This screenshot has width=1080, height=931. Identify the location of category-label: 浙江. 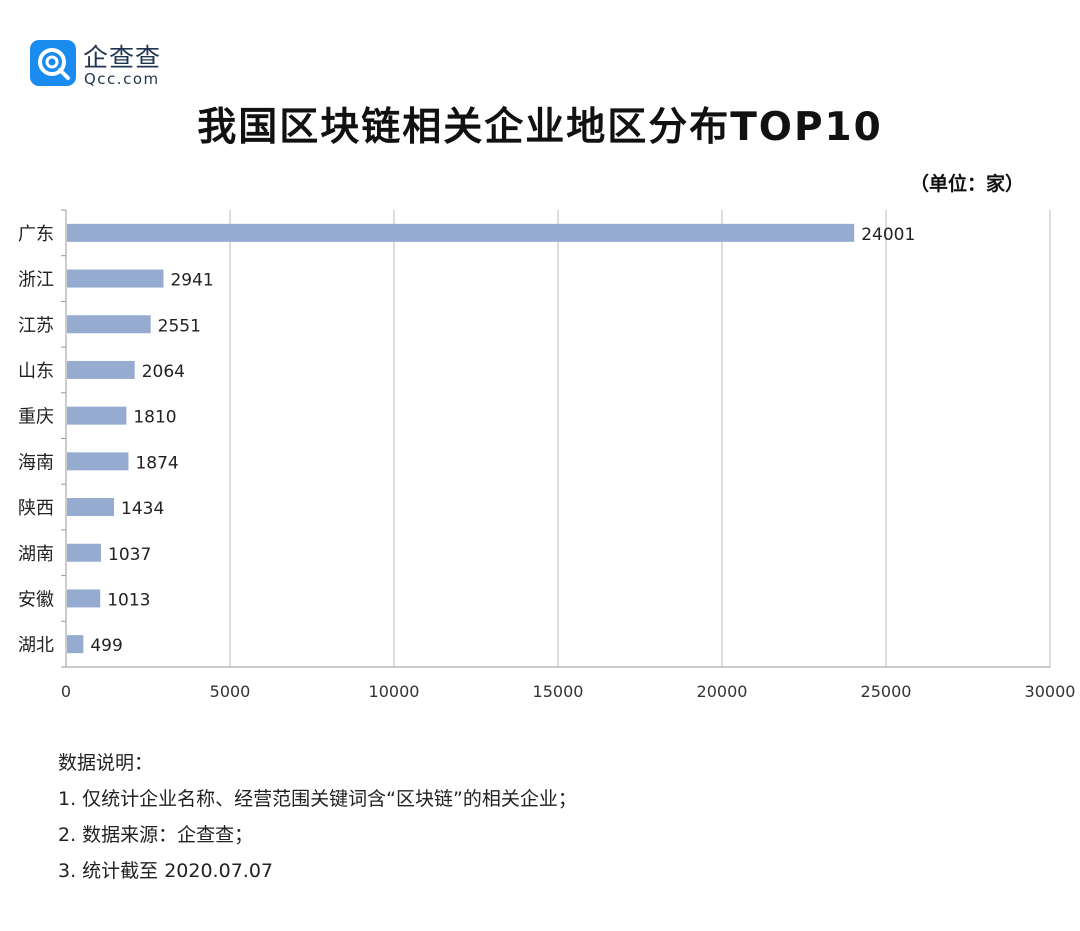
(36, 280).